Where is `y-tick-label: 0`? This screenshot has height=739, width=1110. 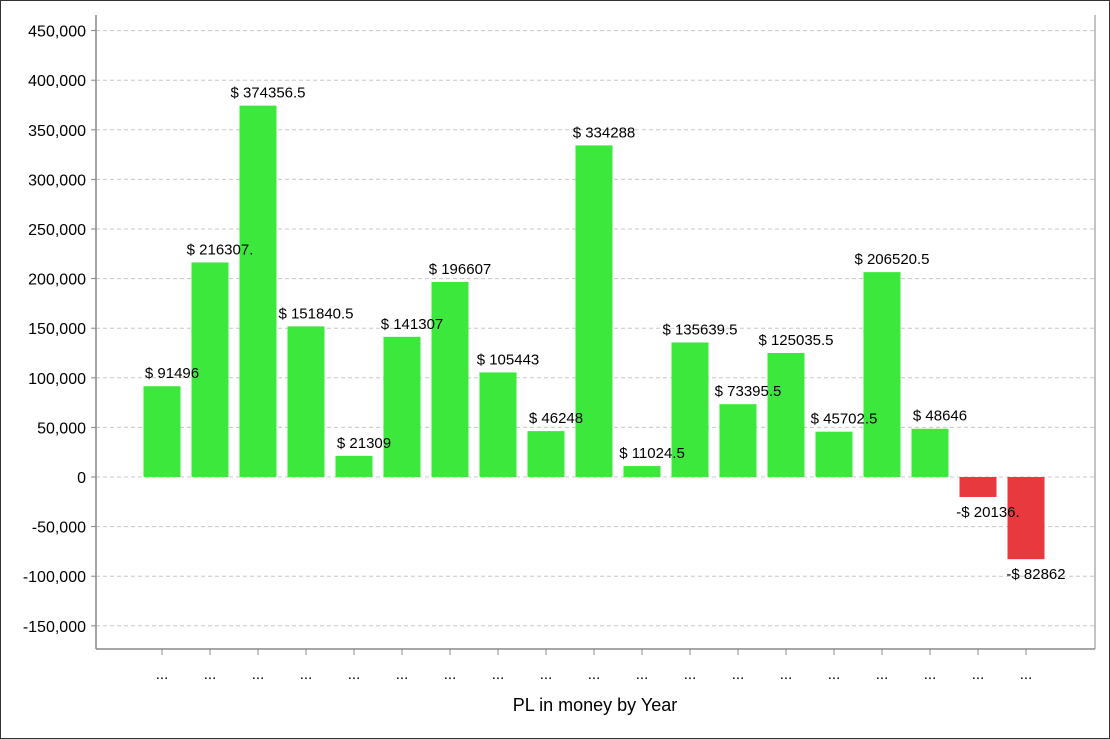
y-tick-label: 0 is located at coordinates (81, 478).